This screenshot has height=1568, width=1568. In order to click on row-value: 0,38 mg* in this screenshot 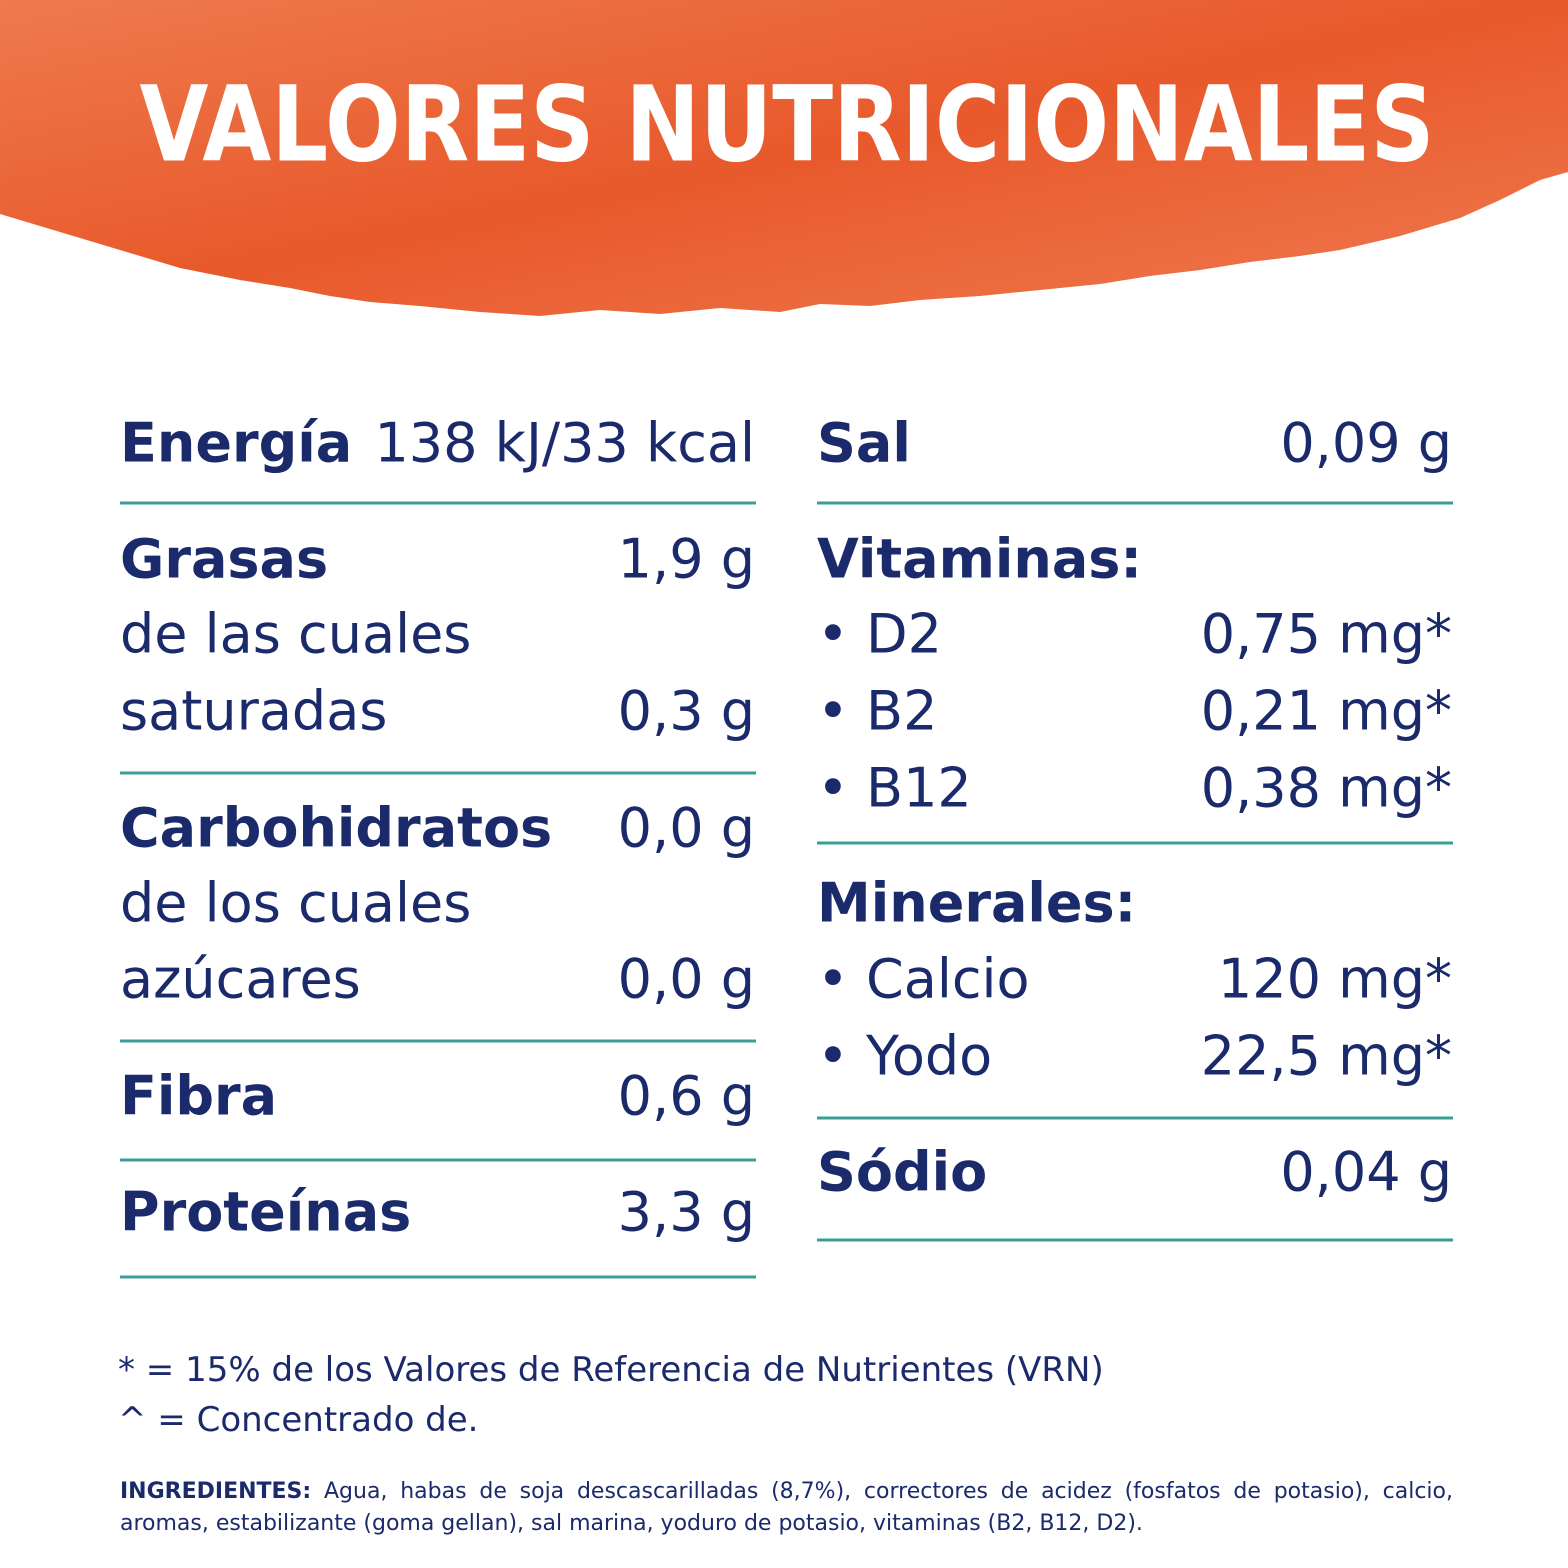, I will do `click(1326, 788)`.